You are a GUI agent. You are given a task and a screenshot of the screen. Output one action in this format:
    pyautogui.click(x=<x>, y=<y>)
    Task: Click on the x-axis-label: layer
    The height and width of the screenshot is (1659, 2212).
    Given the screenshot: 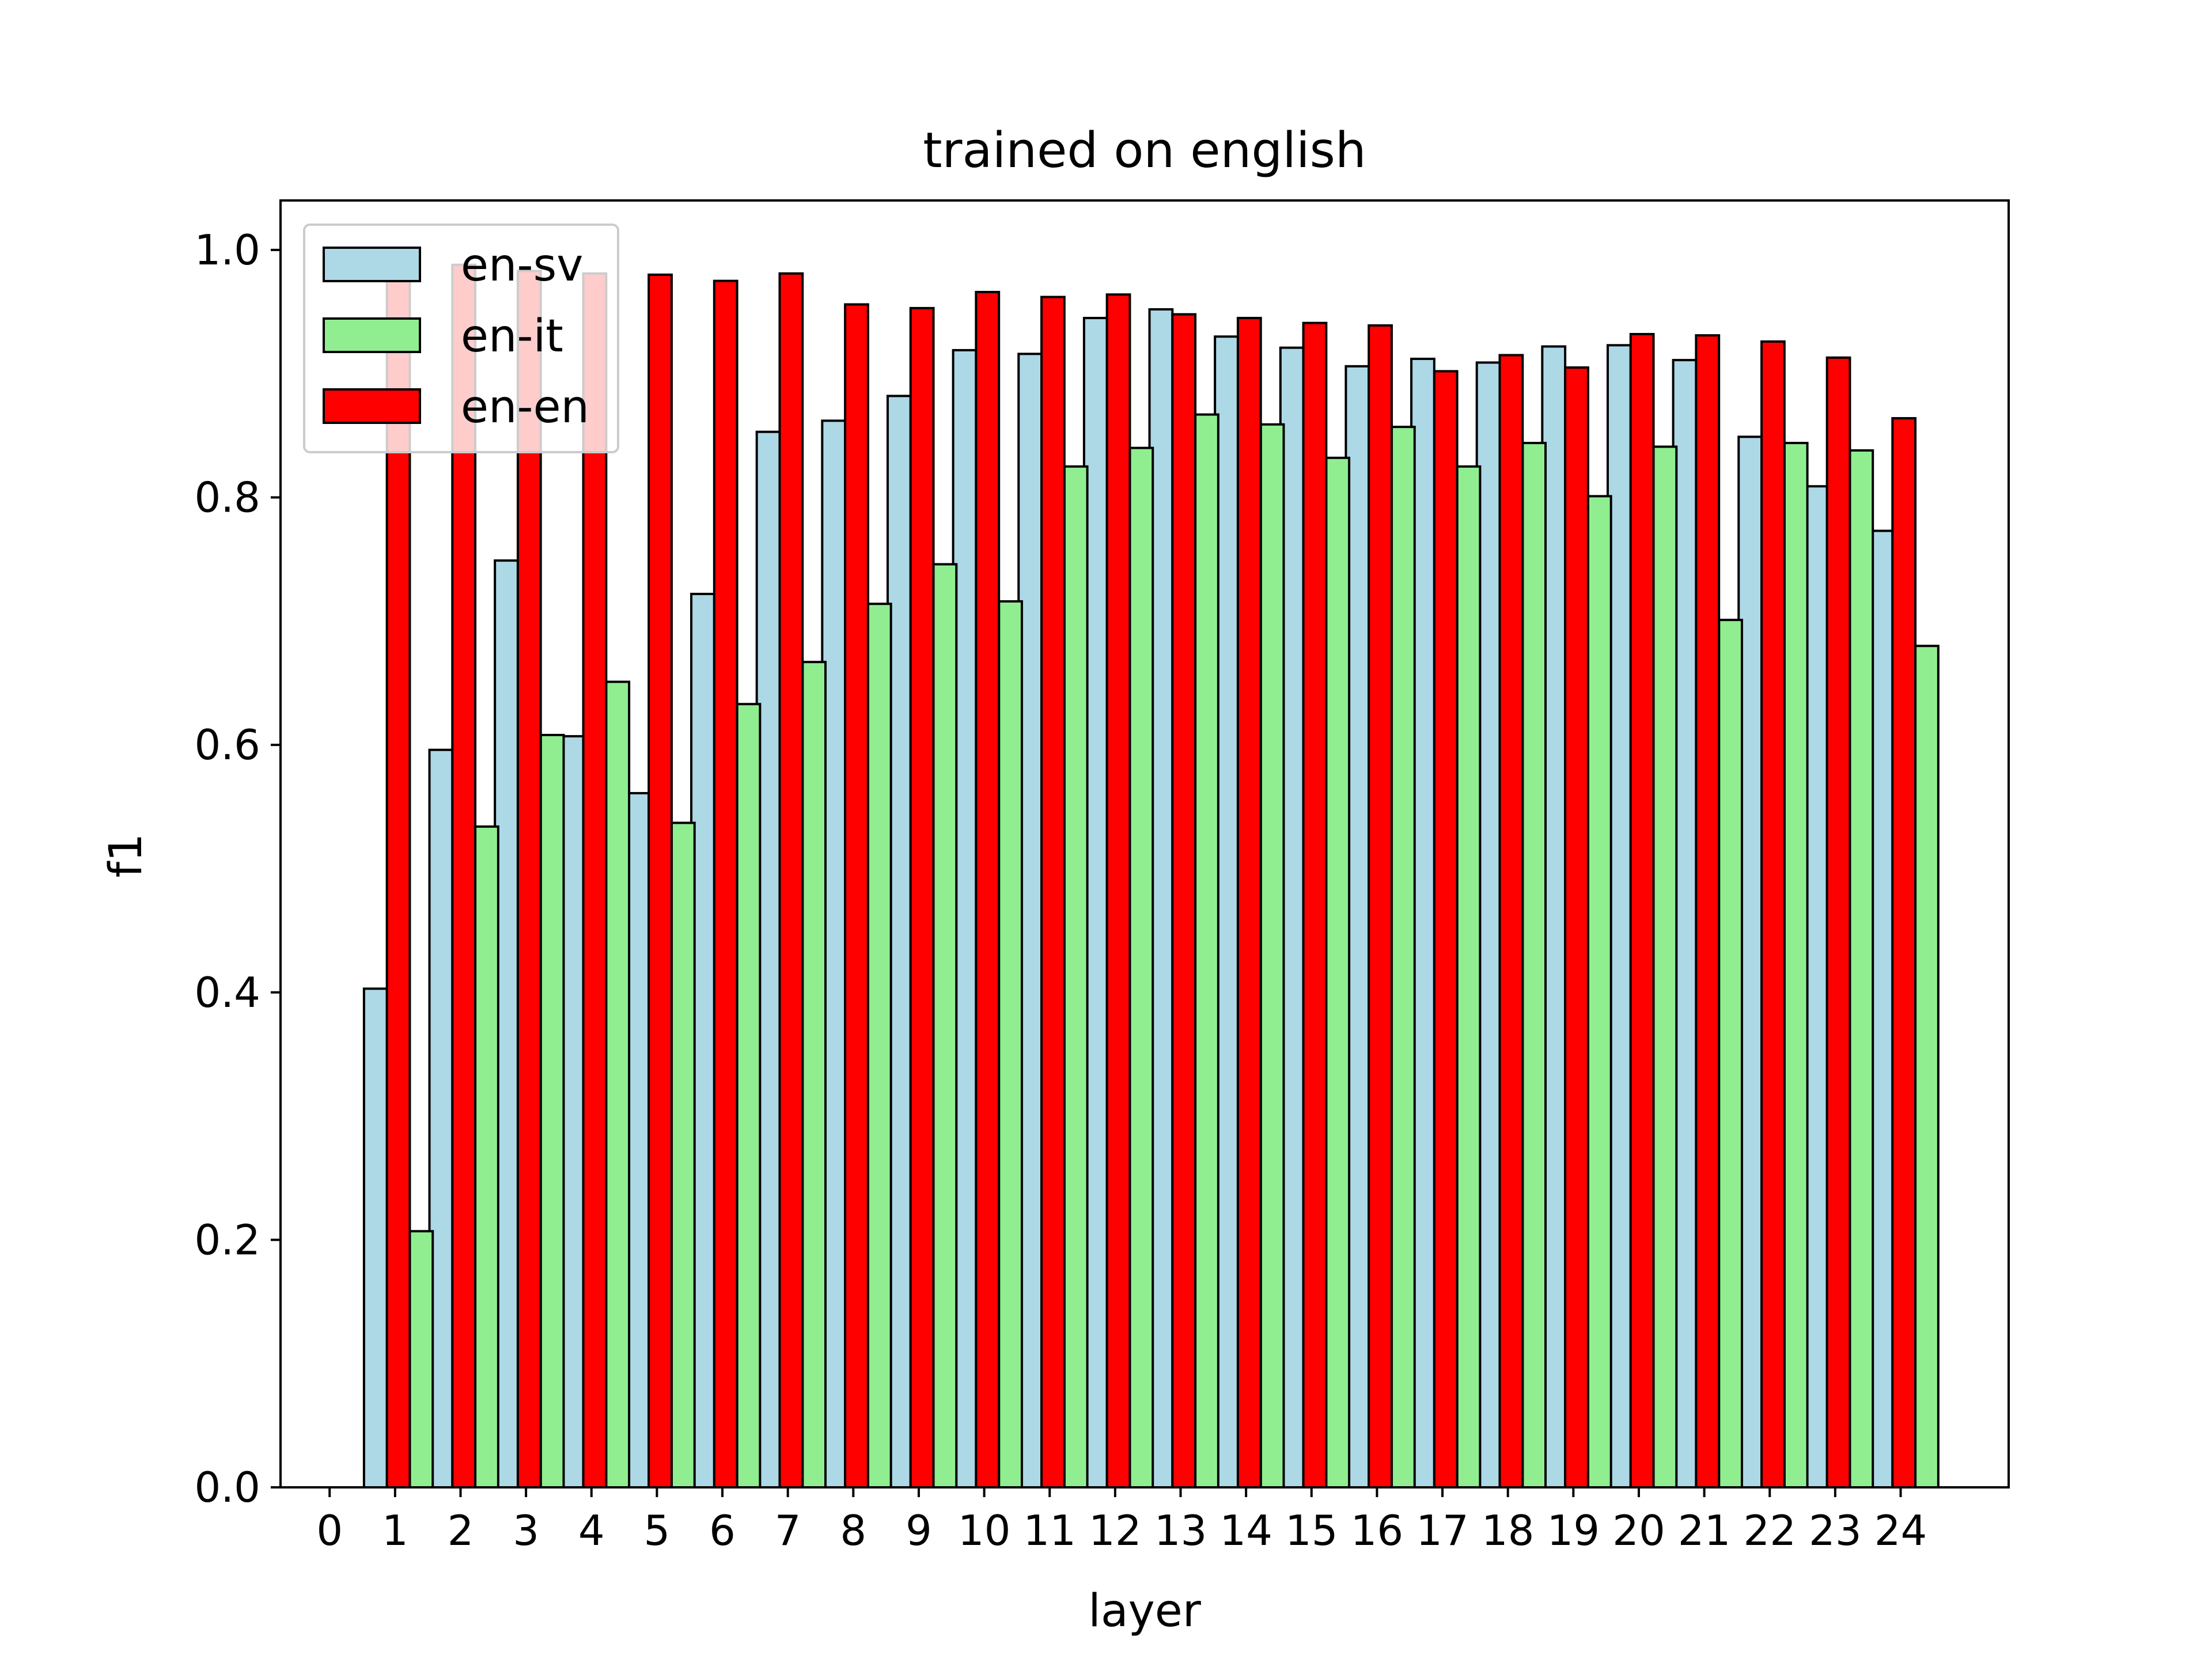 What is the action you would take?
    pyautogui.click(x=1145, y=1611)
    